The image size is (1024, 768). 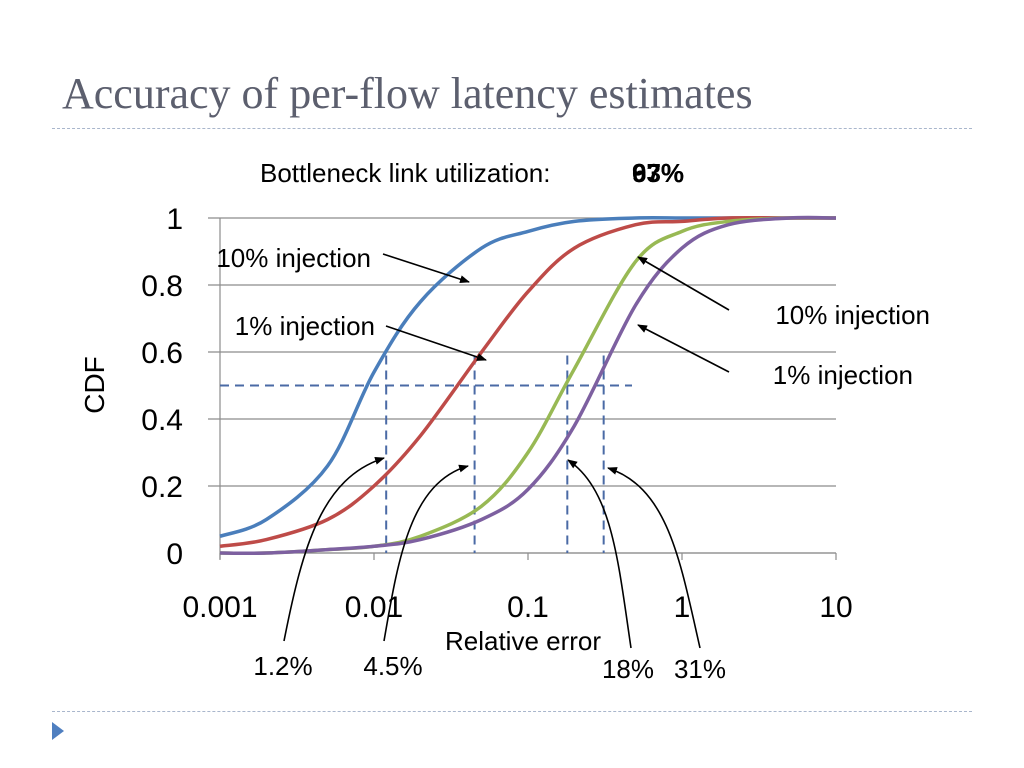 I want to click on x-tick-label: 10, so click(x=835, y=607).